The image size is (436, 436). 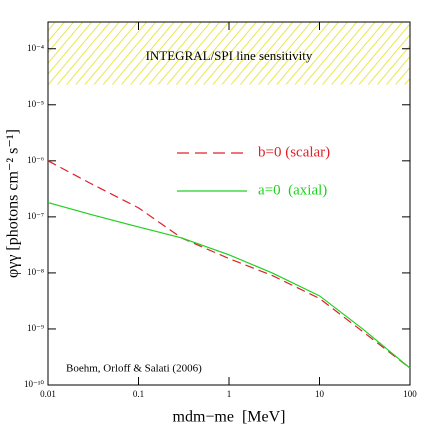 I want to click on y-tick-label: 10⁻⁹, so click(x=35, y=328).